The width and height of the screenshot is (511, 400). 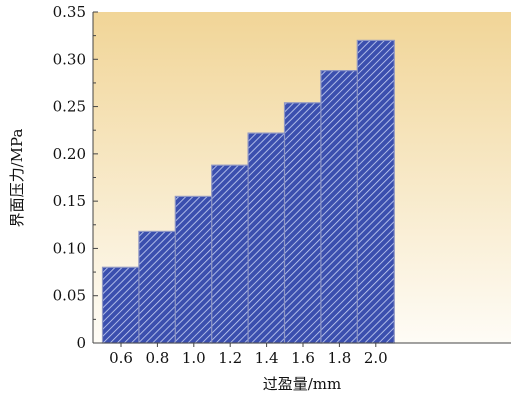 I want to click on y-tick-label: 0.25, so click(x=69, y=107).